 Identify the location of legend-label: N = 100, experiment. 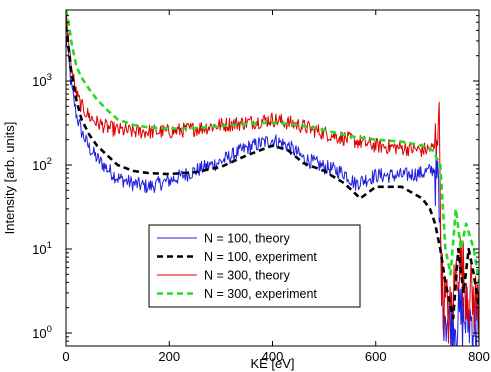
(260, 257).